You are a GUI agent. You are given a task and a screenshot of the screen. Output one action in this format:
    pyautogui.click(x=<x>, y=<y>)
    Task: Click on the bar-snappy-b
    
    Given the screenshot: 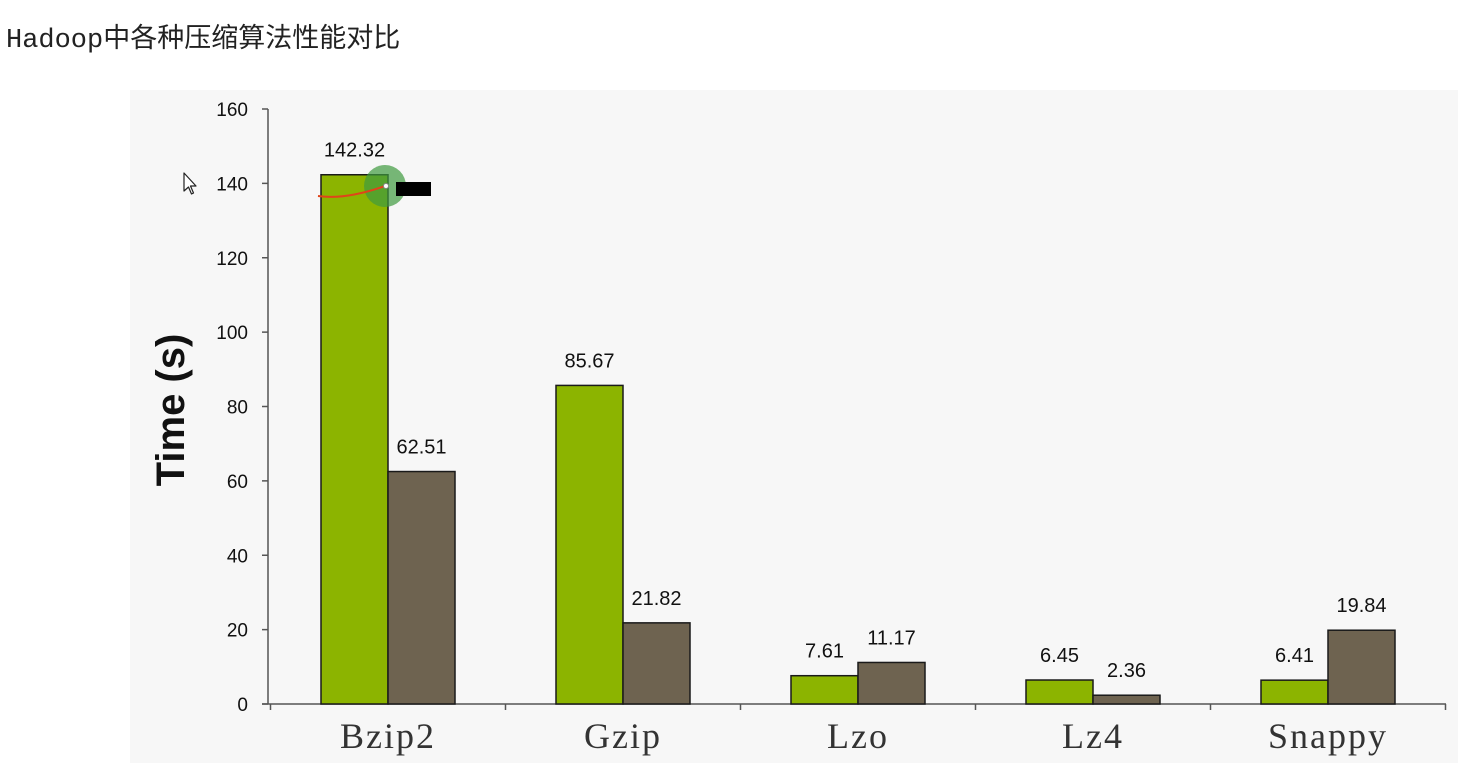 What is the action you would take?
    pyautogui.click(x=1361, y=667)
    